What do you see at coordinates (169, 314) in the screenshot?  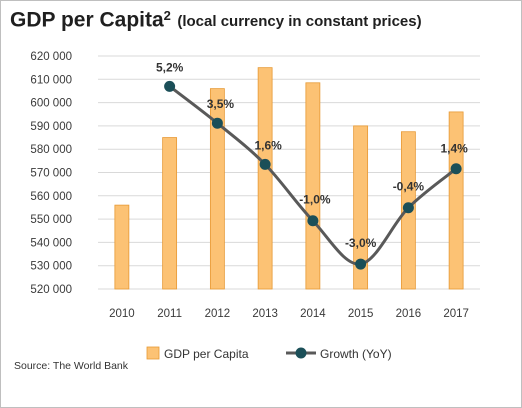 I see `x-tick-label: 2011` at bounding box center [169, 314].